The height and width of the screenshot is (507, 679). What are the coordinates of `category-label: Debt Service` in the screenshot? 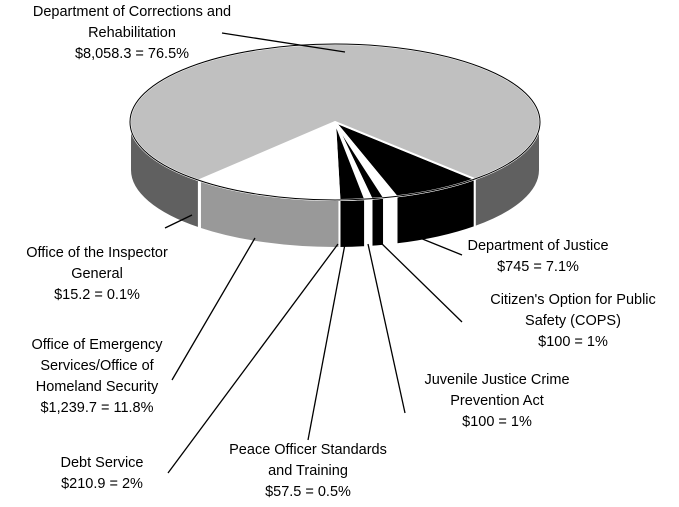 It's located at (102, 463).